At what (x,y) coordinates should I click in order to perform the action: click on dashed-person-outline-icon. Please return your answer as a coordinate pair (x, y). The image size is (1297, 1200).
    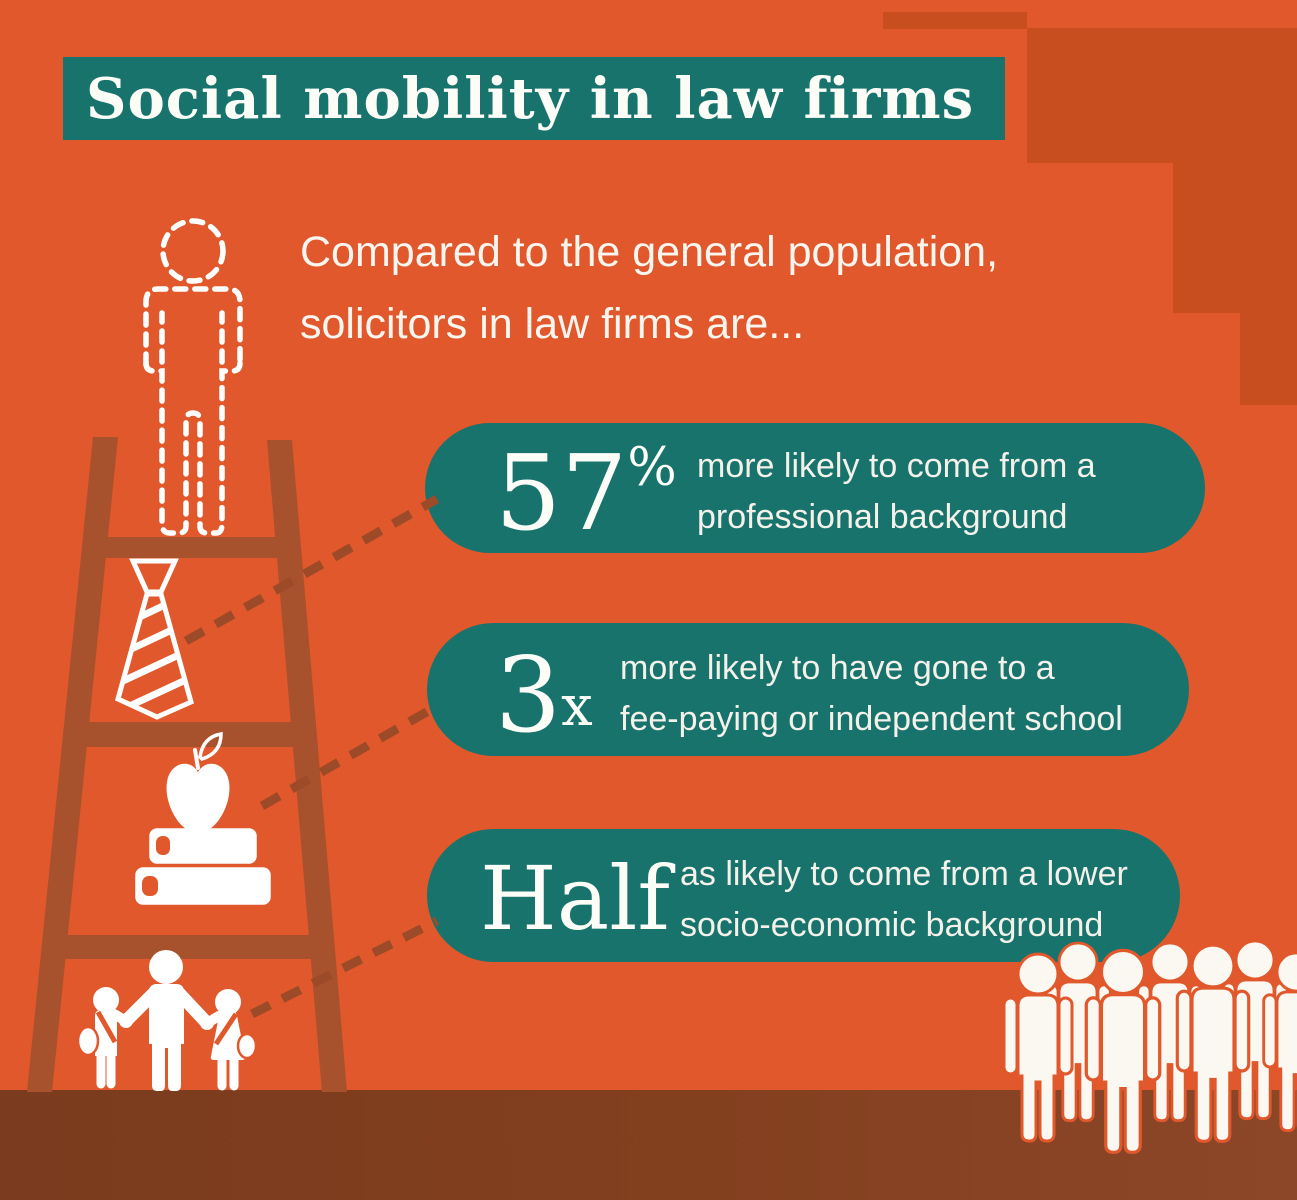
    Looking at the image, I should click on (193, 377).